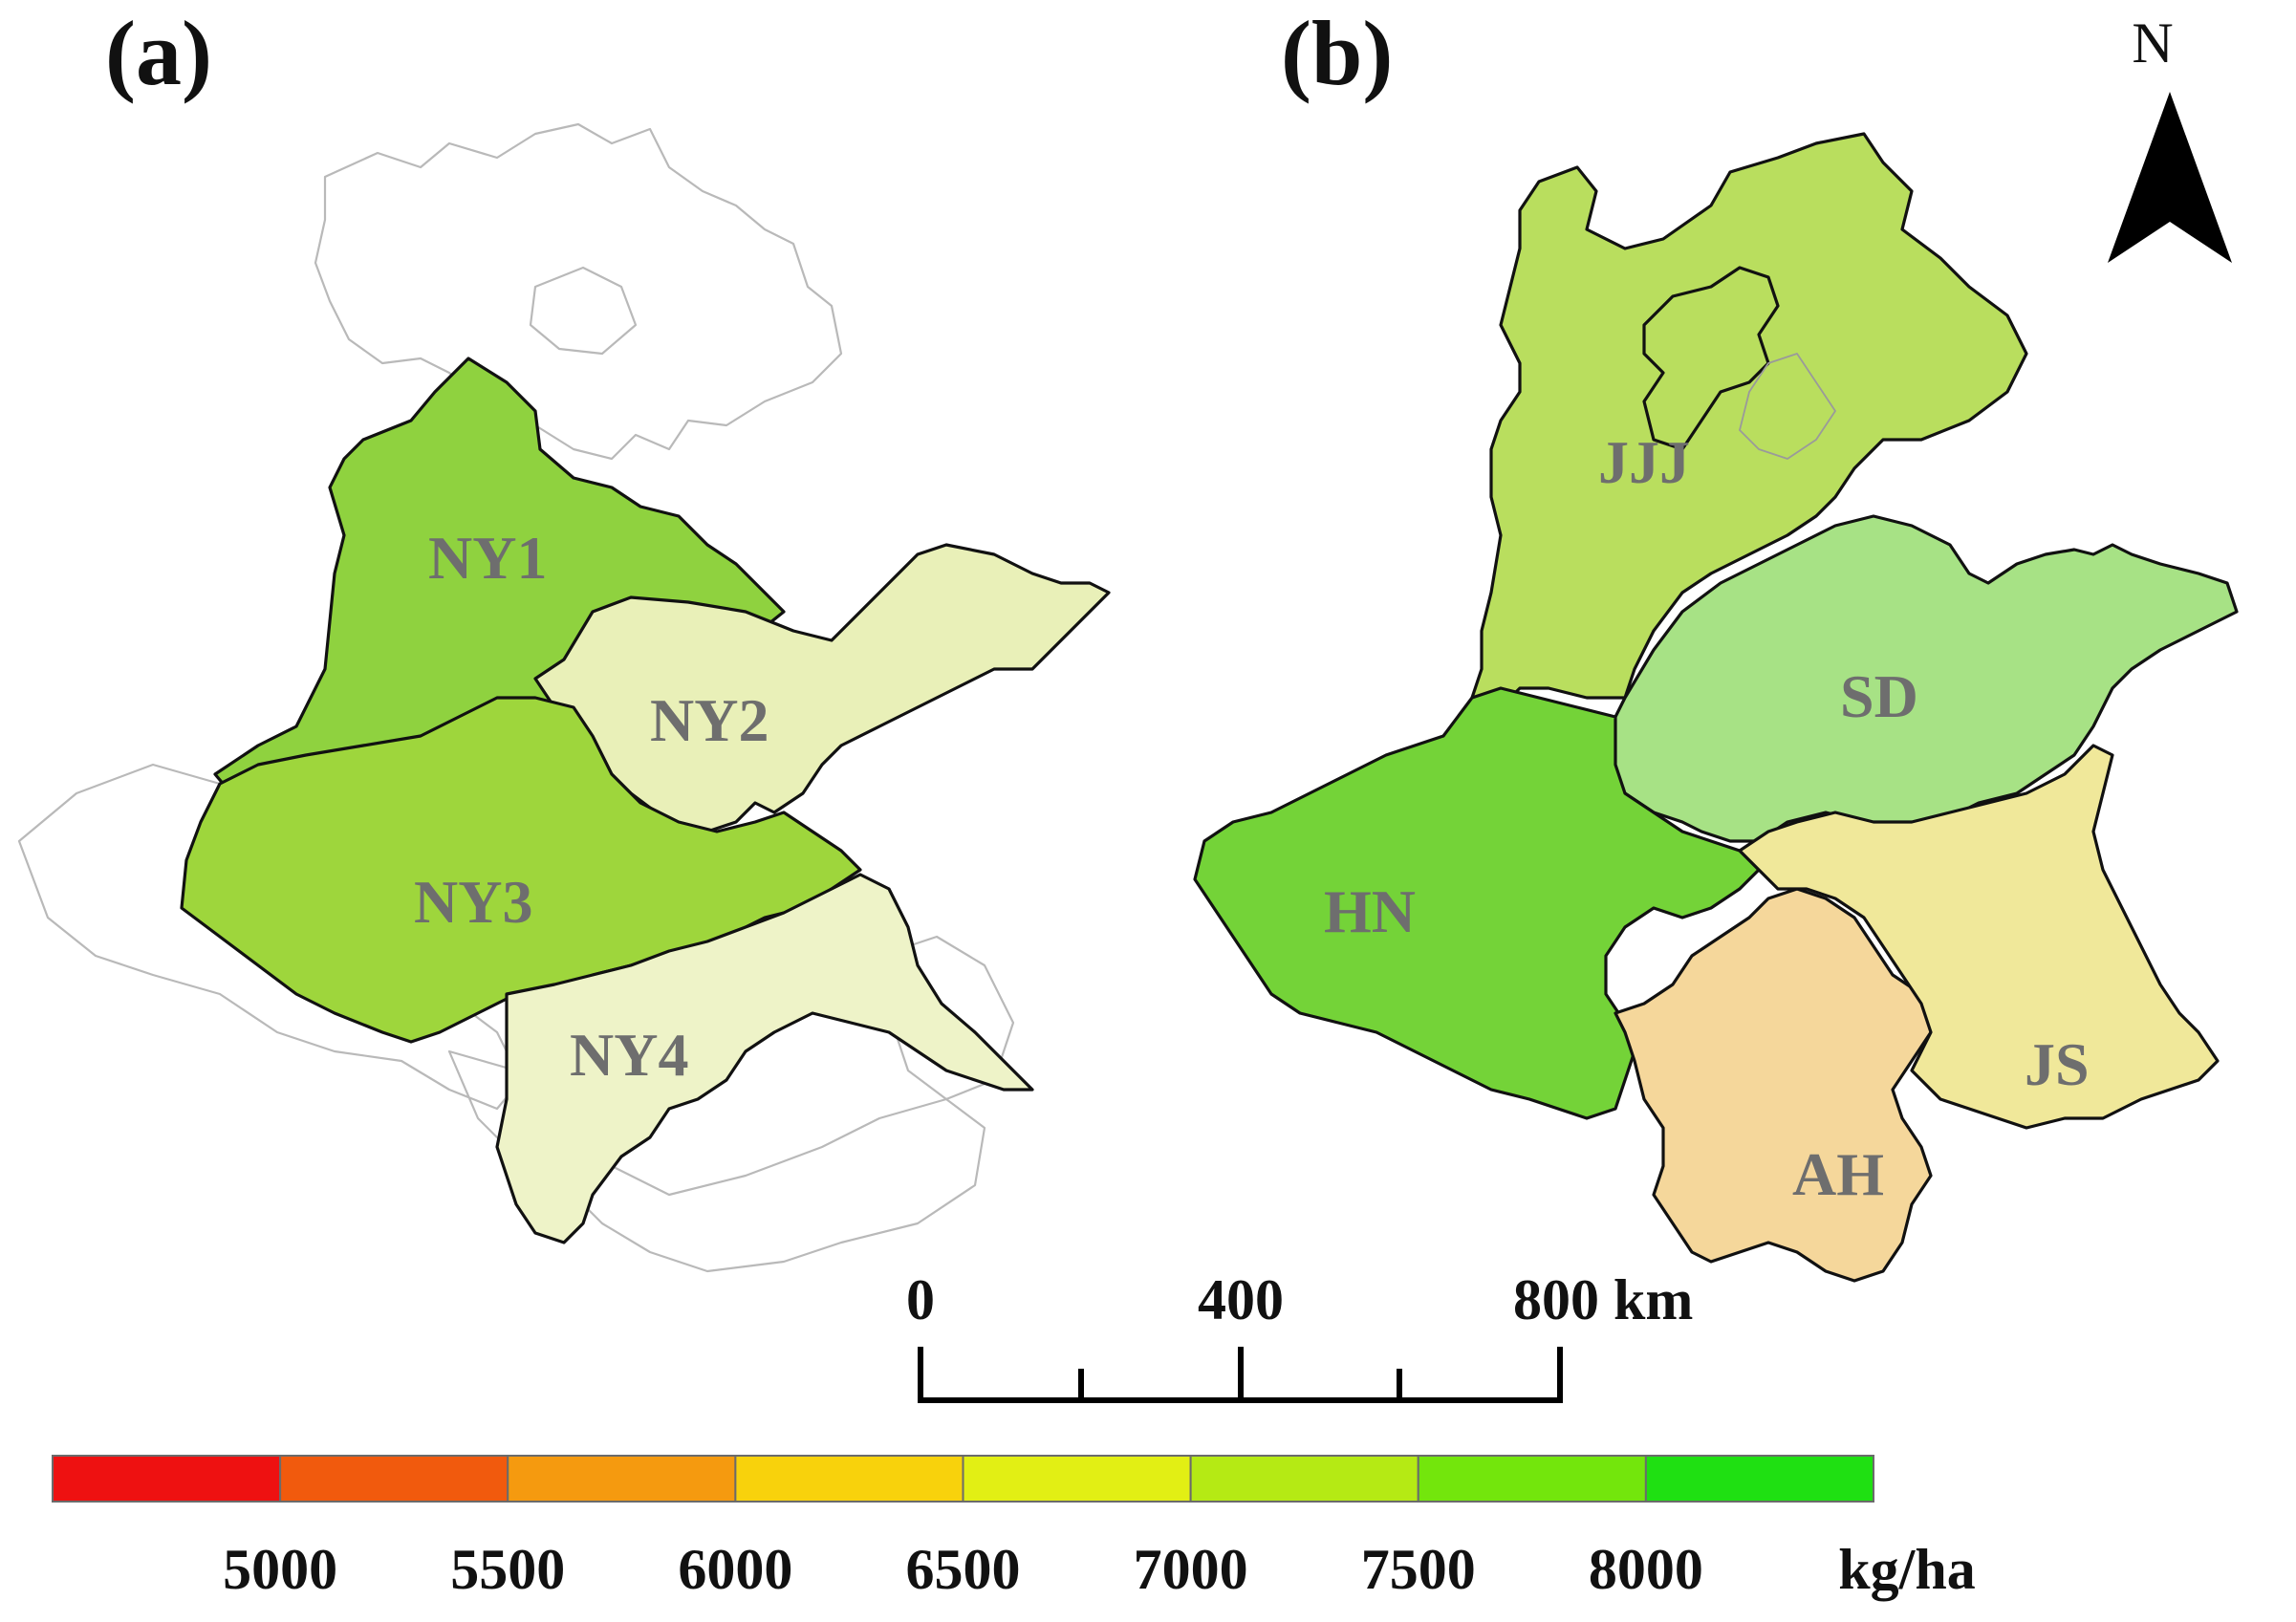  I want to click on legend-swatches, so click(963, 1479).